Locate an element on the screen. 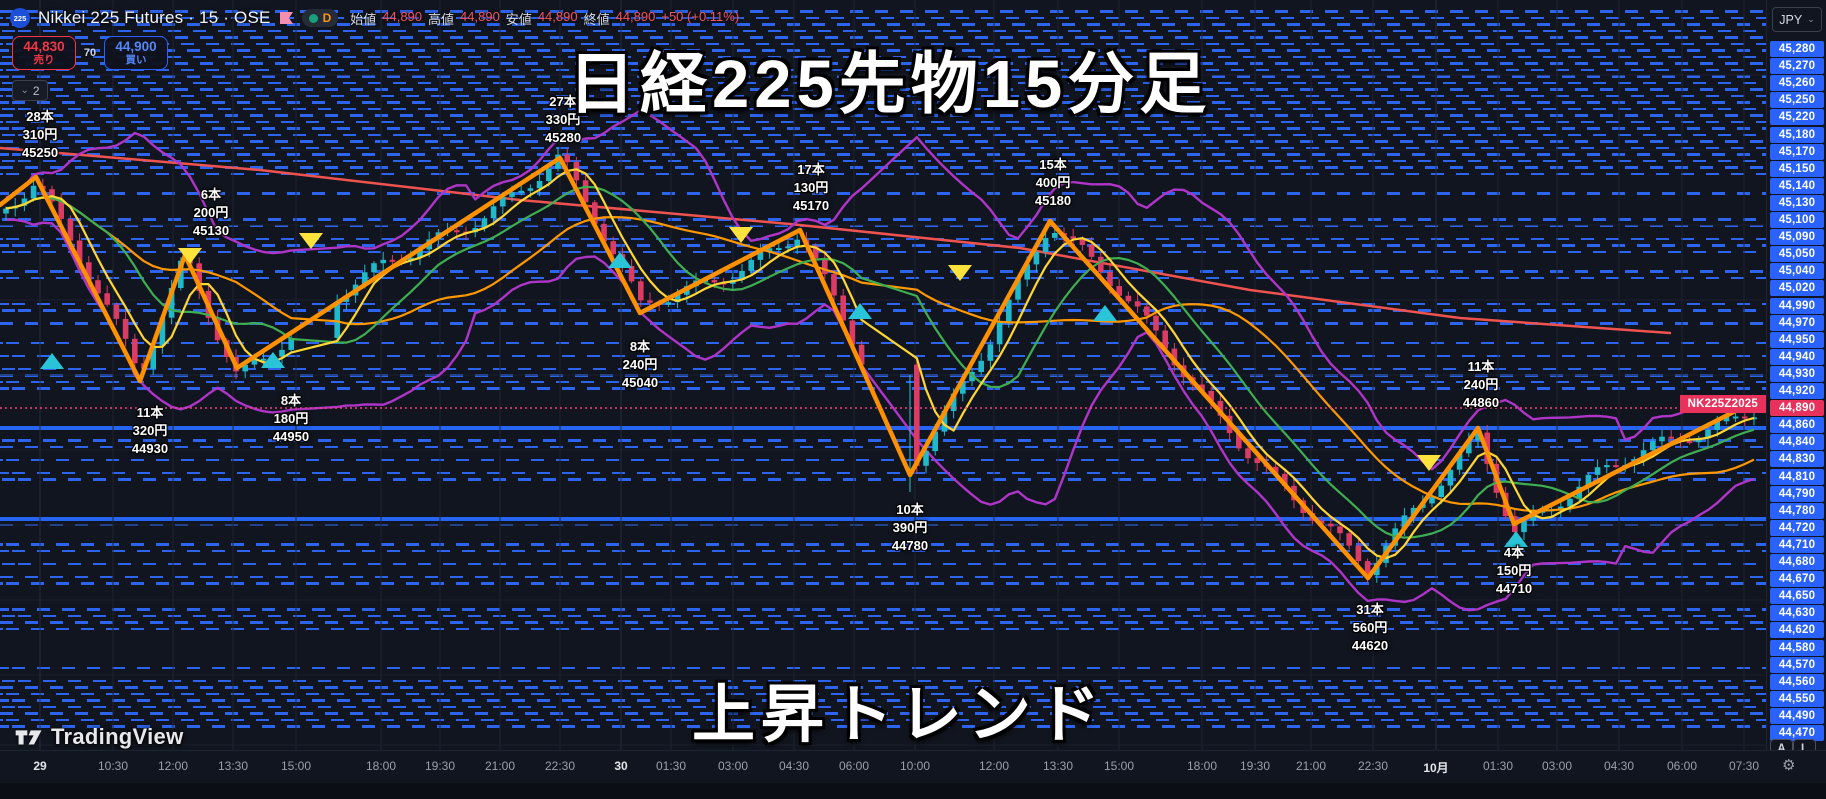 The width and height of the screenshot is (1826, 799). time-axis-label: 19:30 is located at coordinates (1255, 766).